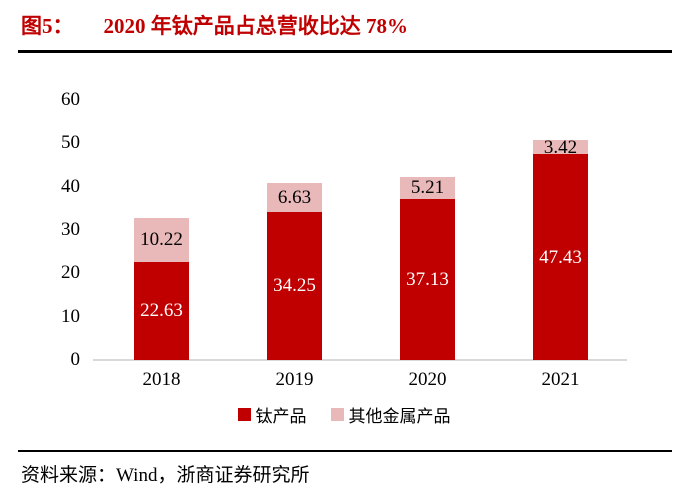  Describe the element at coordinates (399, 416) in the screenshot. I see `legend-label: 其他金属产品` at that location.